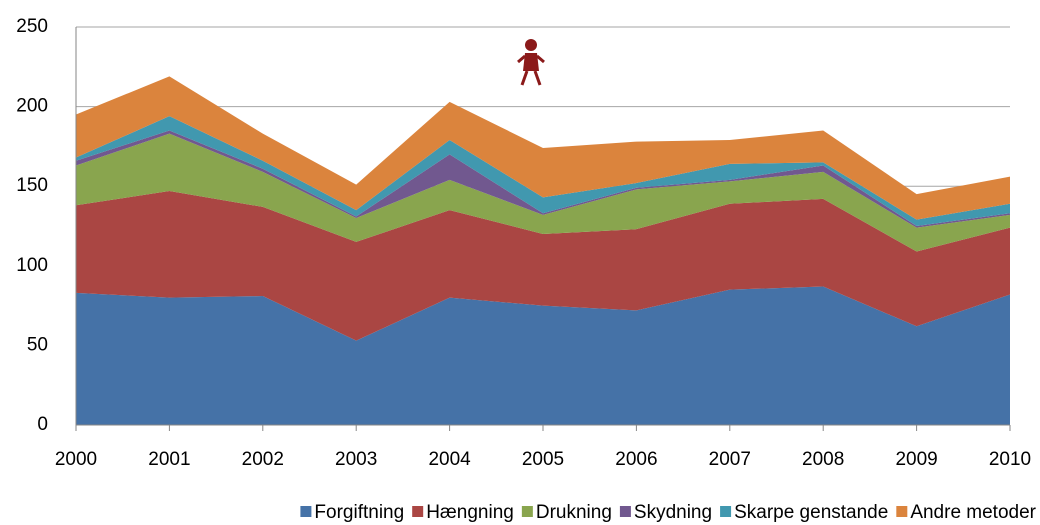 This screenshot has height=525, width=1040. Describe the element at coordinates (673, 512) in the screenshot. I see `legend-label: Skydning` at that location.